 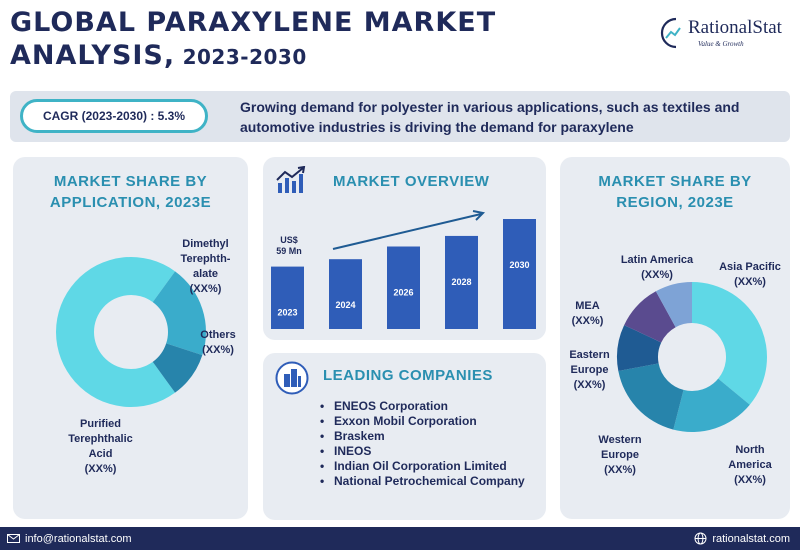 What do you see at coordinates (78, 538) in the screenshot?
I see `footer-email-text: info@rationalstat.com` at bounding box center [78, 538].